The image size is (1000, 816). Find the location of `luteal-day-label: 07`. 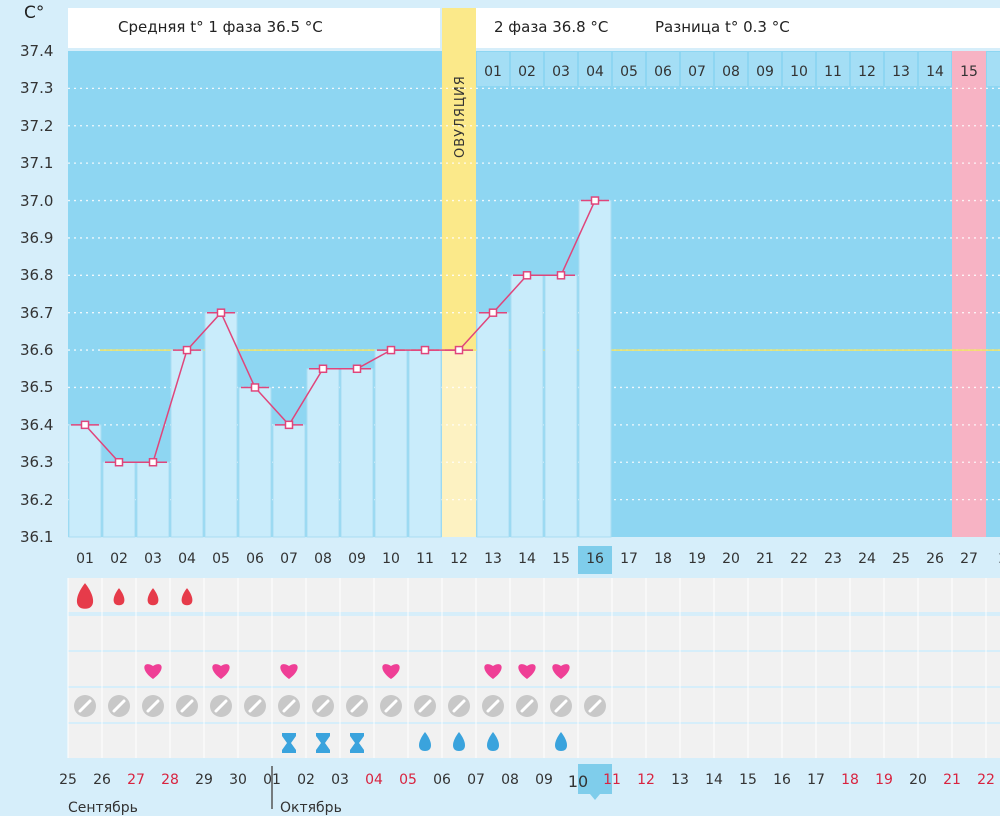

luteal-day-label: 07 is located at coordinates (697, 72).